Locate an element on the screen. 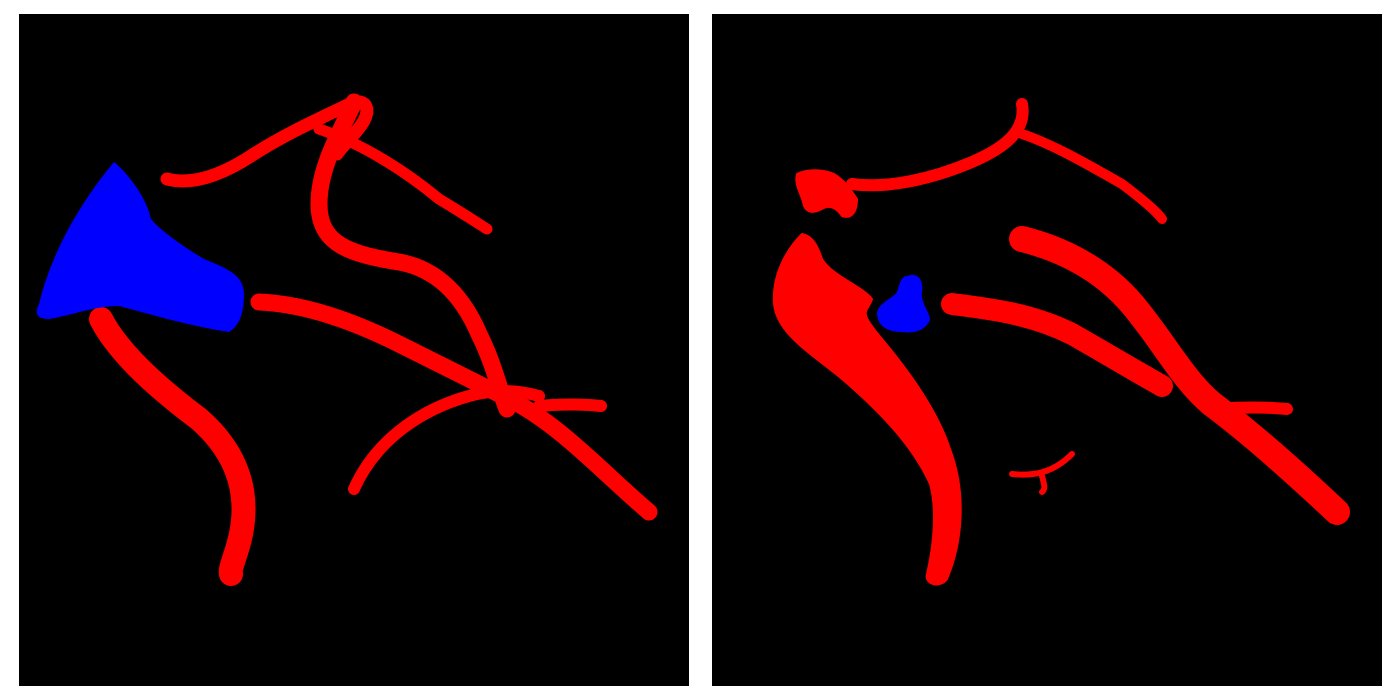  vessel-lower-curve is located at coordinates (446, 440).